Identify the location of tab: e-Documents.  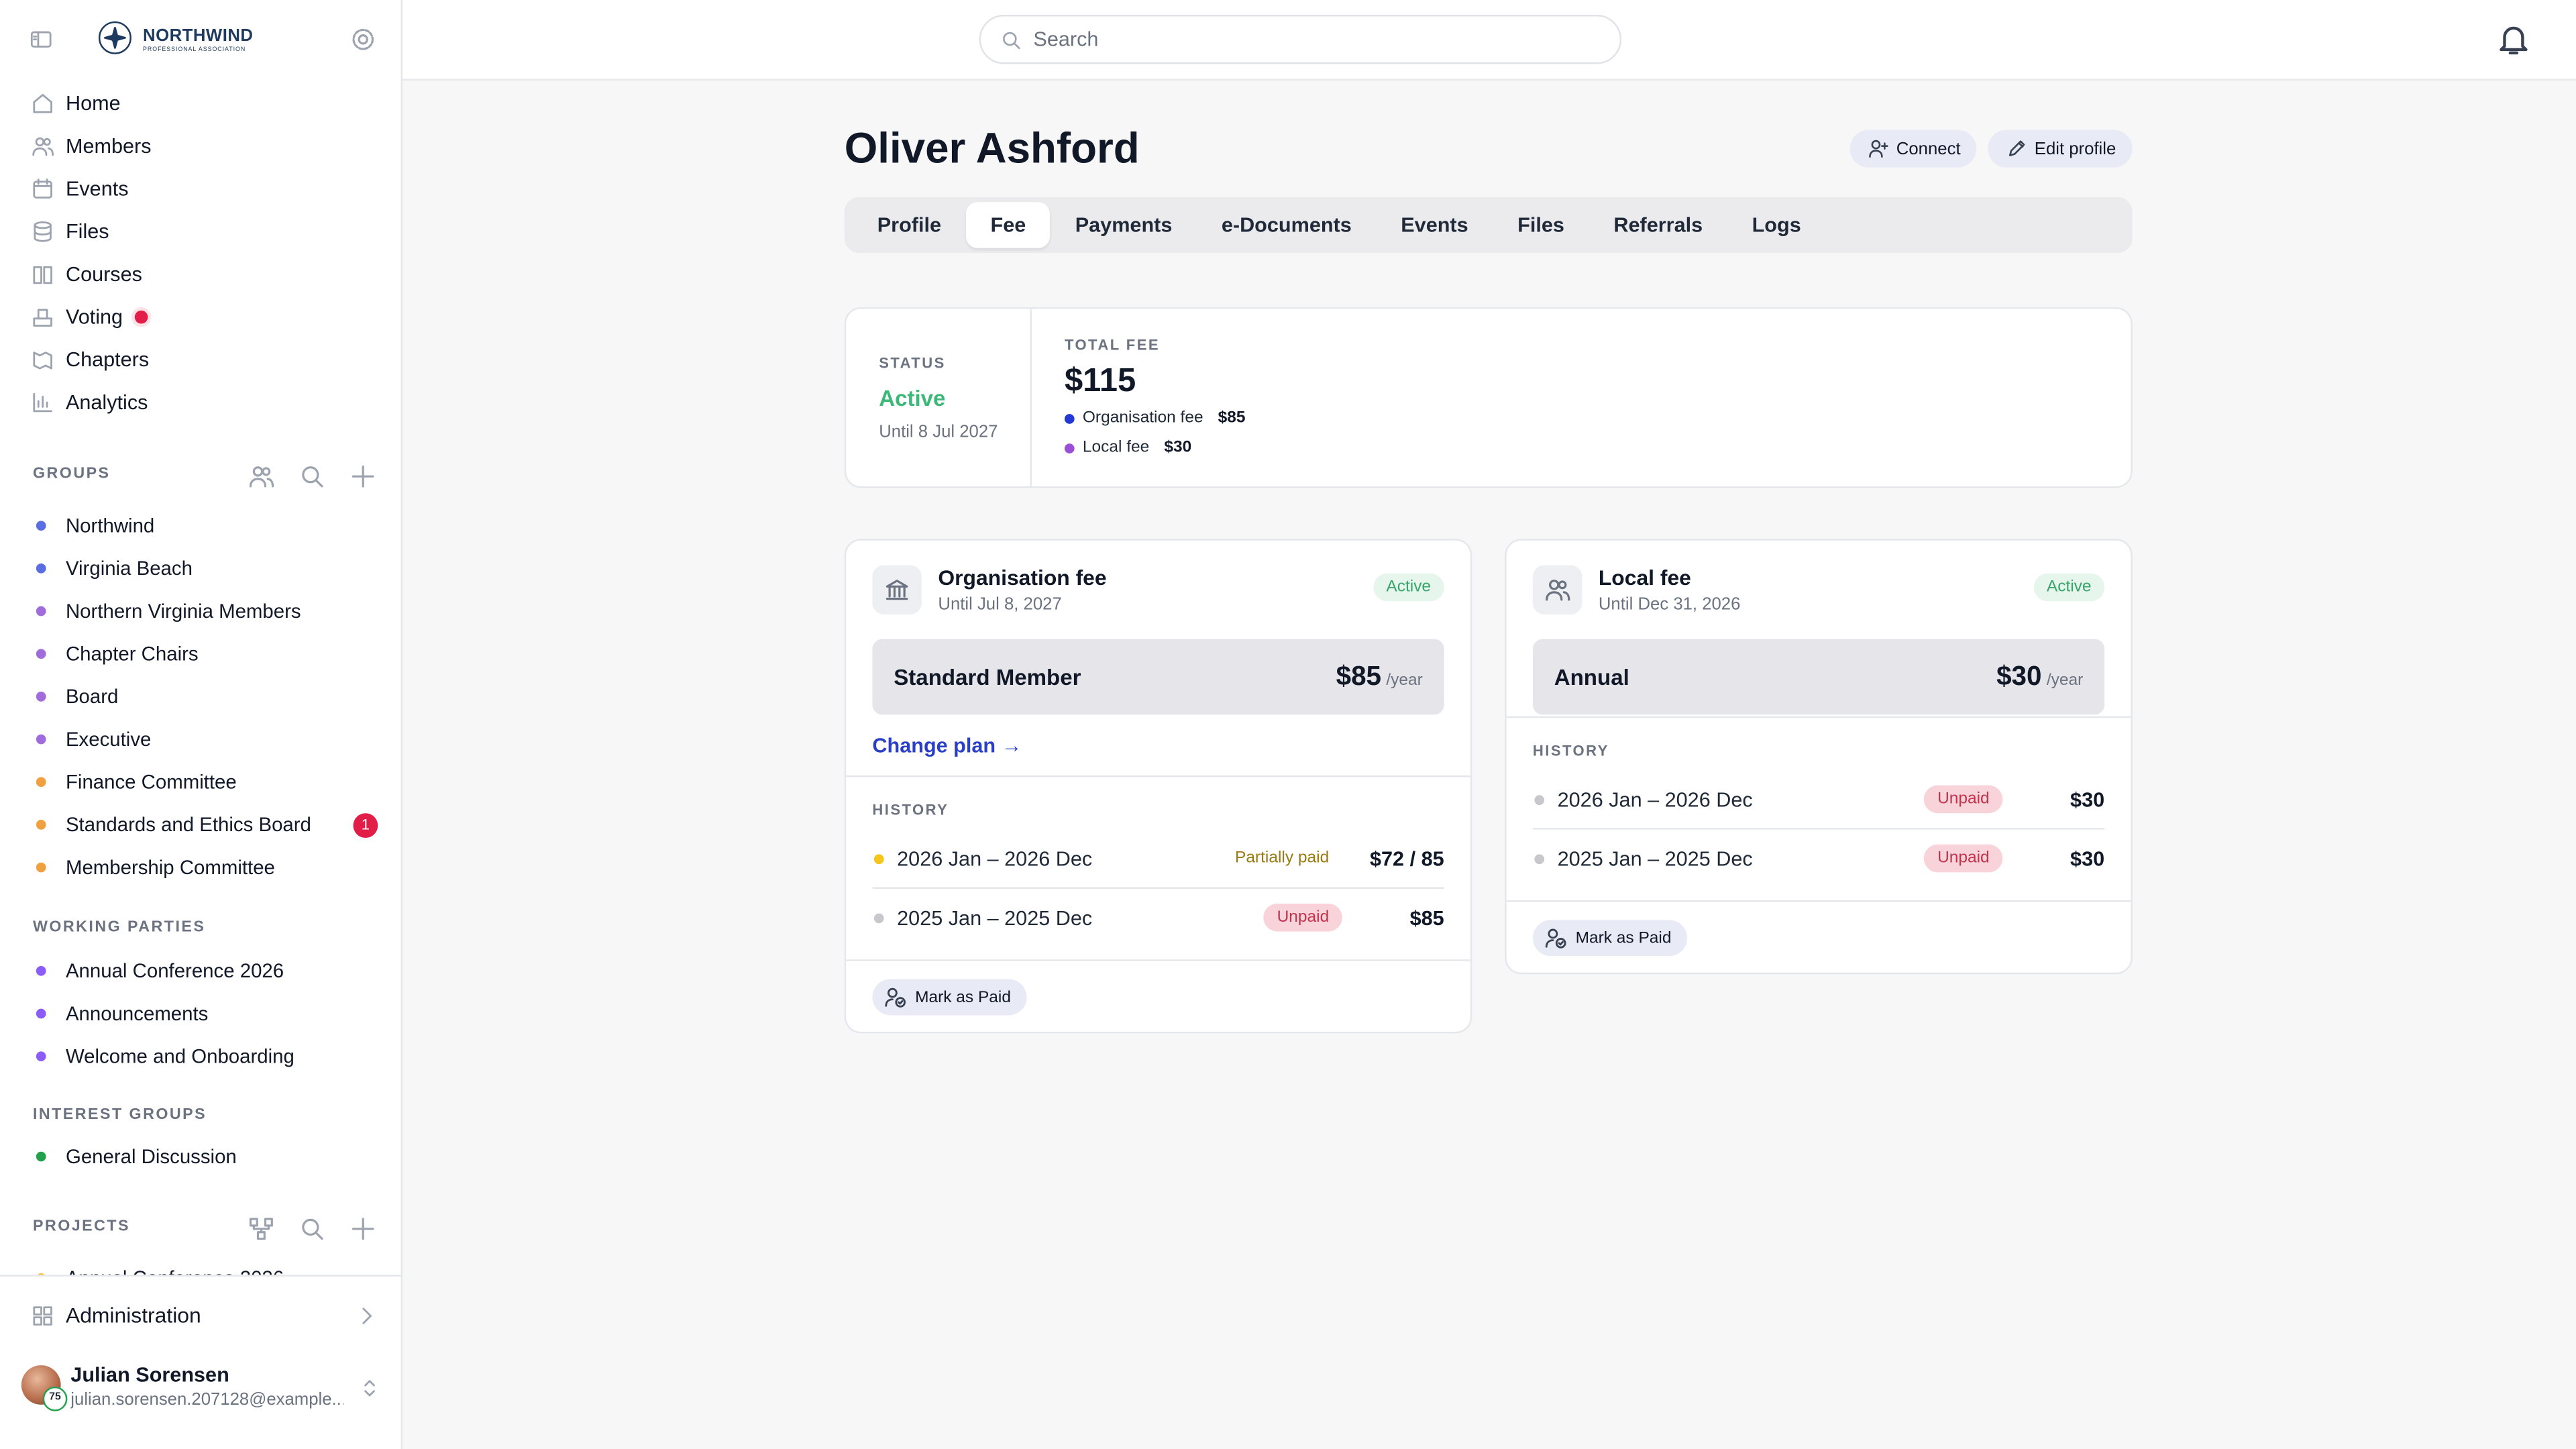
(1286, 225).